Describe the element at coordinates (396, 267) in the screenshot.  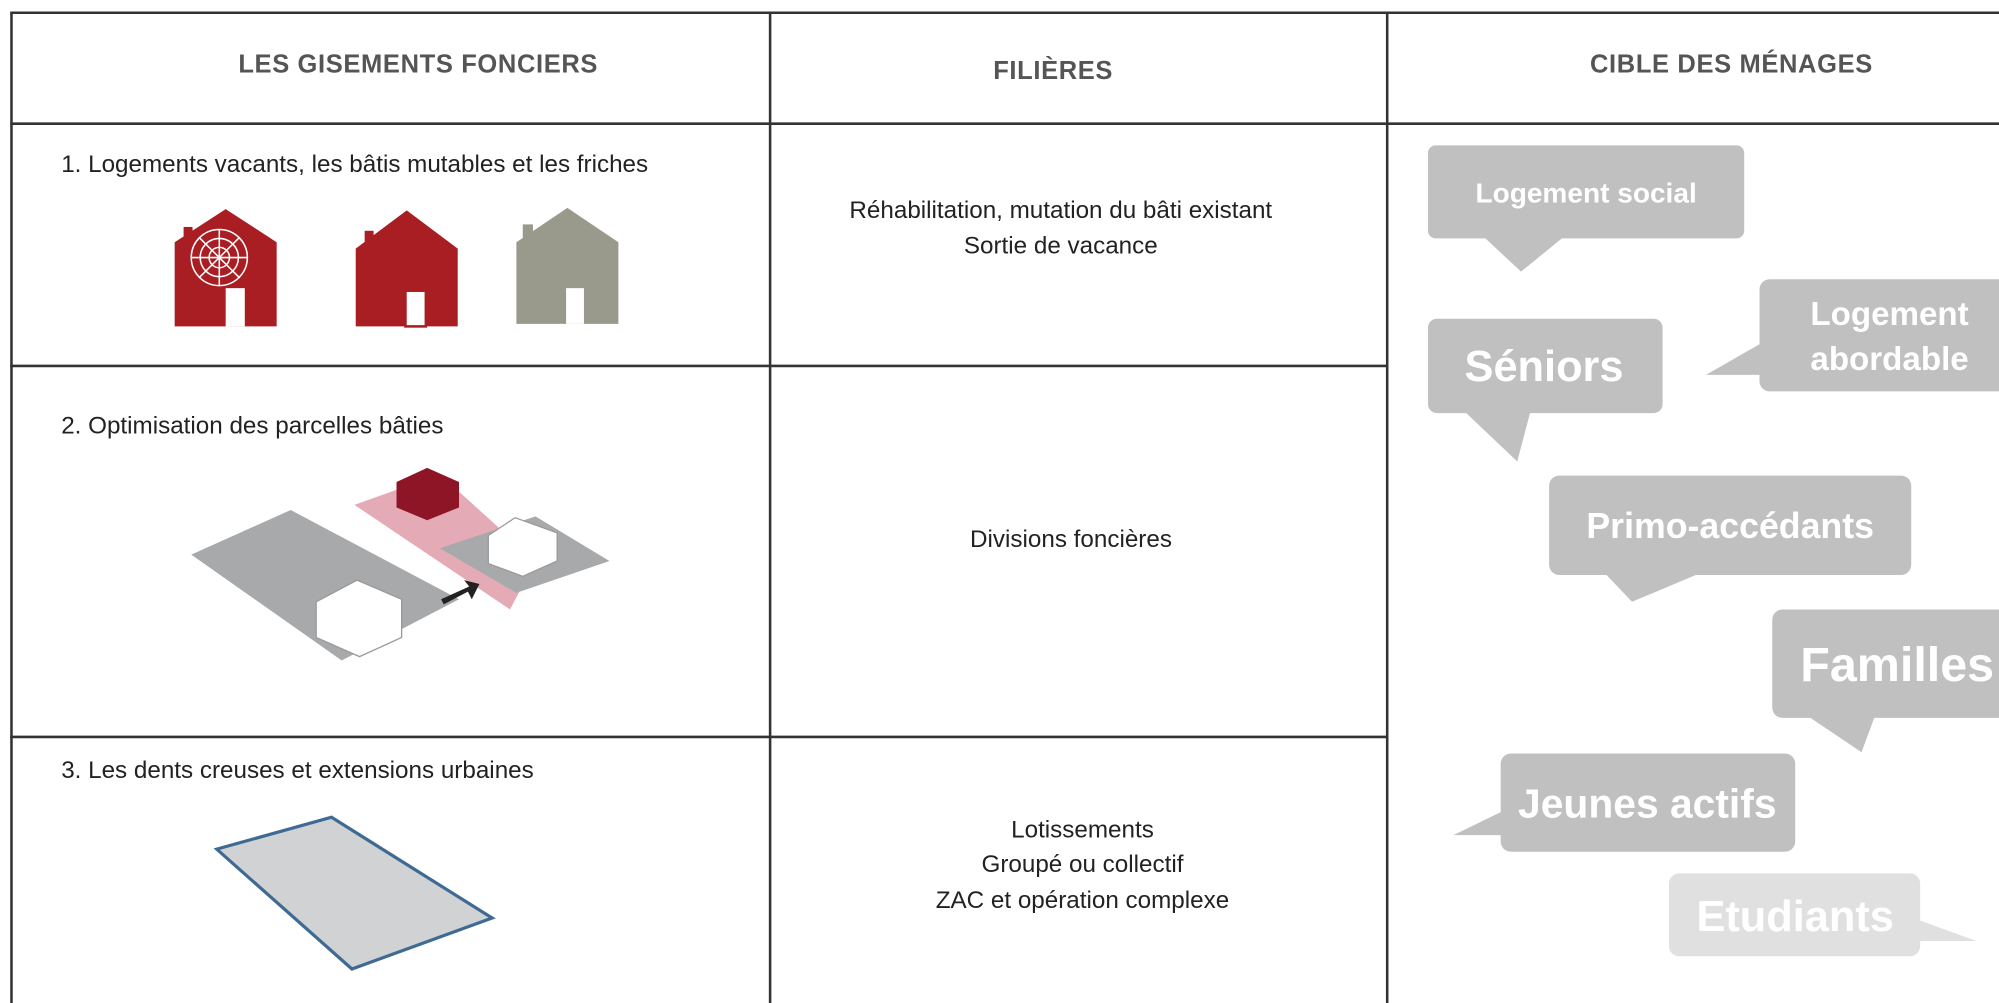
I see `house-icons` at that location.